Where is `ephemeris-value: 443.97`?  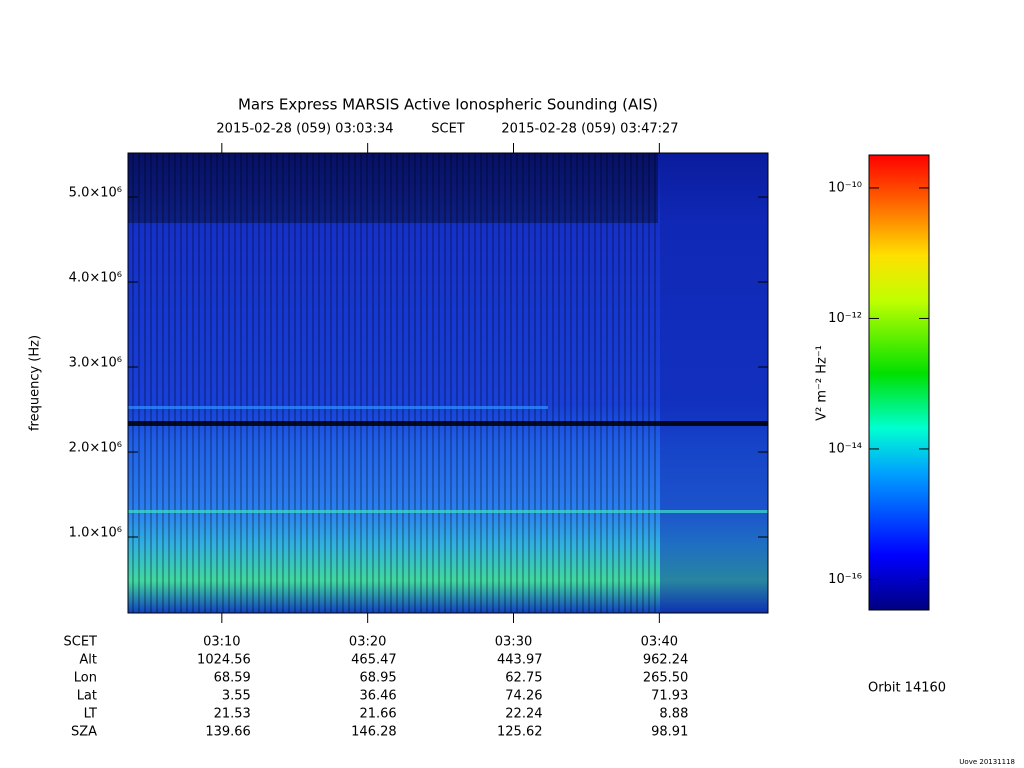
ephemeris-value: 443.97 is located at coordinates (520, 660).